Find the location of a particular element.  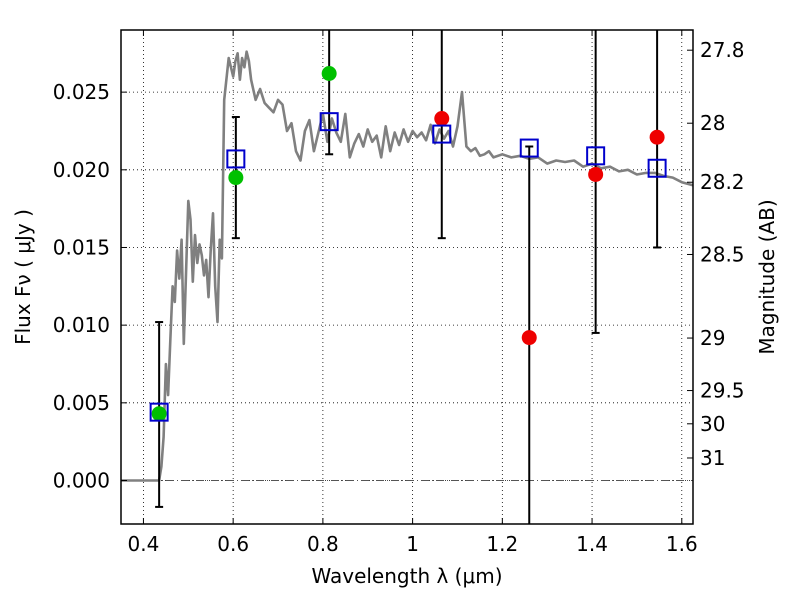

x-axis-label: Wavelength λ (μm) is located at coordinates (406, 576).